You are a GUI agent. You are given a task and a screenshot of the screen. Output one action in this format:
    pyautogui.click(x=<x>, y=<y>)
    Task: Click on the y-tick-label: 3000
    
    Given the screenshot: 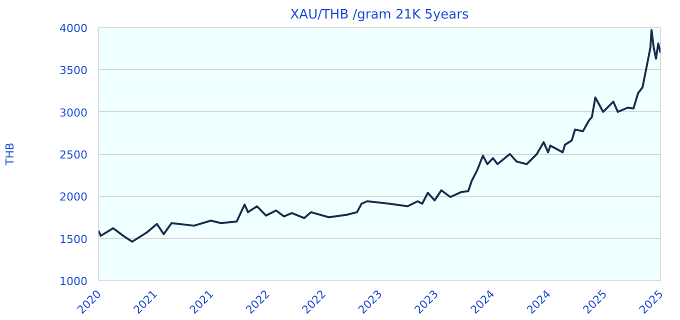 What is the action you would take?
    pyautogui.click(x=74, y=113)
    